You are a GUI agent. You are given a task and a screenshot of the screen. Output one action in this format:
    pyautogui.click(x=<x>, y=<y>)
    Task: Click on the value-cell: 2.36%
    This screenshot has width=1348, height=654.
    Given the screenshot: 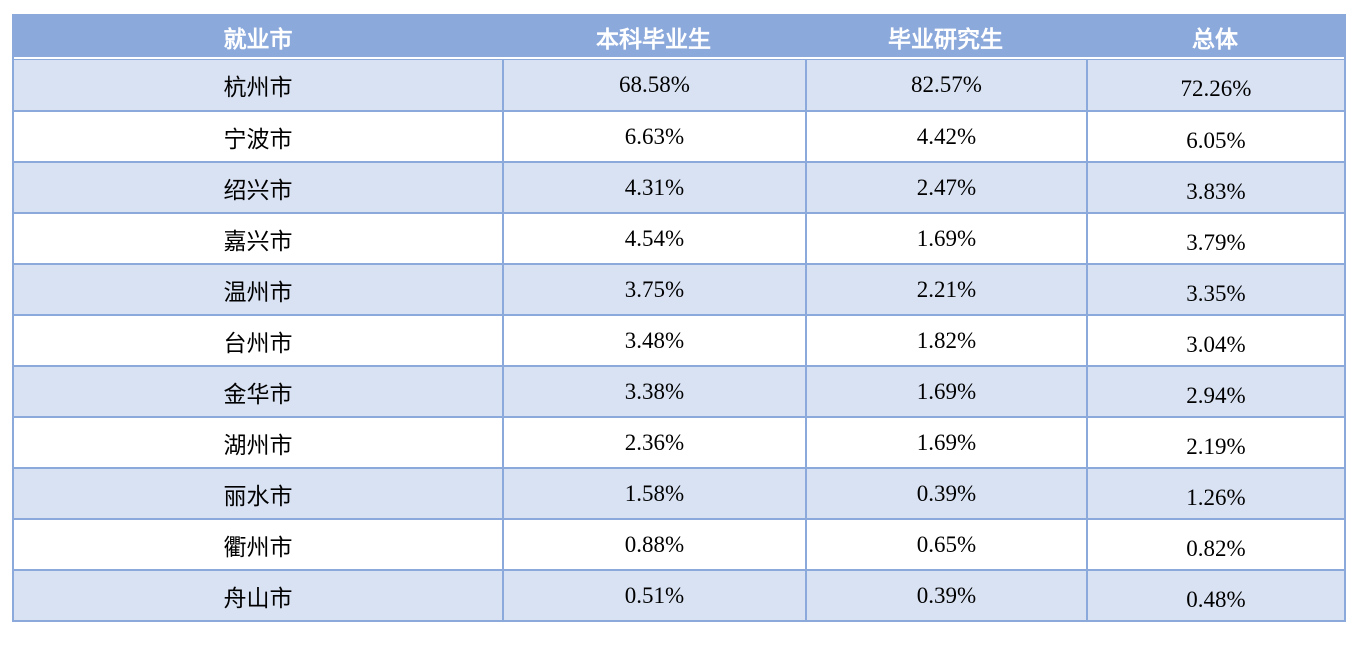 What is the action you would take?
    pyautogui.click(x=653, y=441)
    